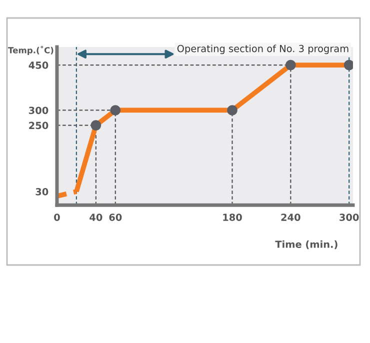  Describe the element at coordinates (349, 217) in the screenshot. I see `x-tick-label: 300` at that location.